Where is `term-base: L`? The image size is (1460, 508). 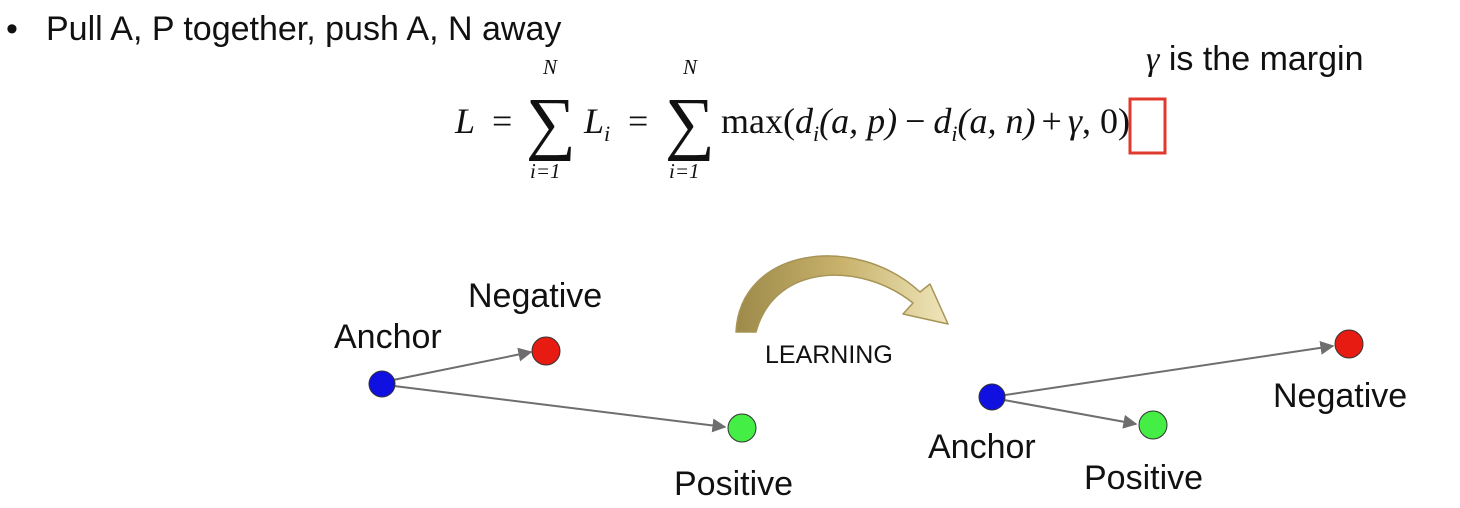
term-base: L is located at coordinates (593, 121).